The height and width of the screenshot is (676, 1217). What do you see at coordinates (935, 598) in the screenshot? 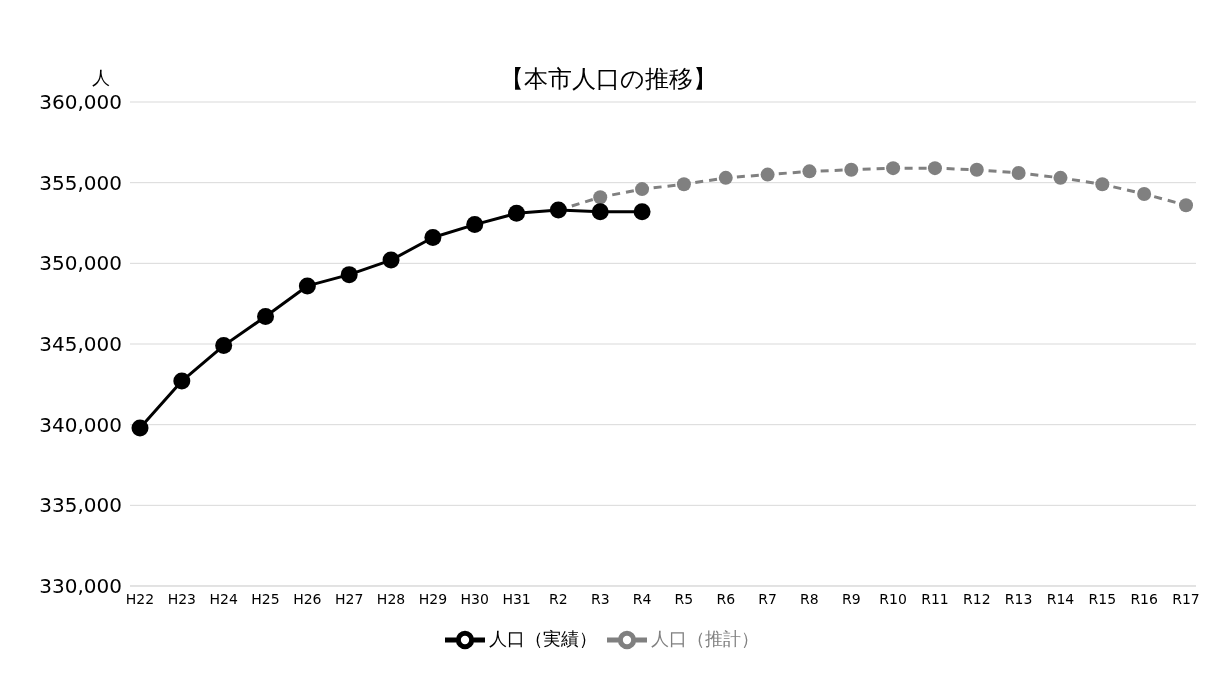
I see `x-tick-label: R11` at bounding box center [935, 598].